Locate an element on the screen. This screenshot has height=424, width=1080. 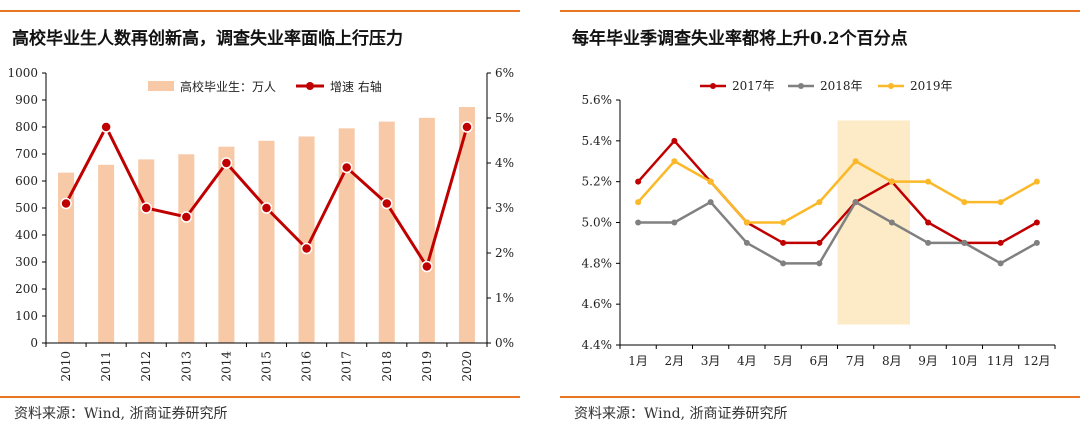
x-tick-label: 2011 is located at coordinates (106, 366).